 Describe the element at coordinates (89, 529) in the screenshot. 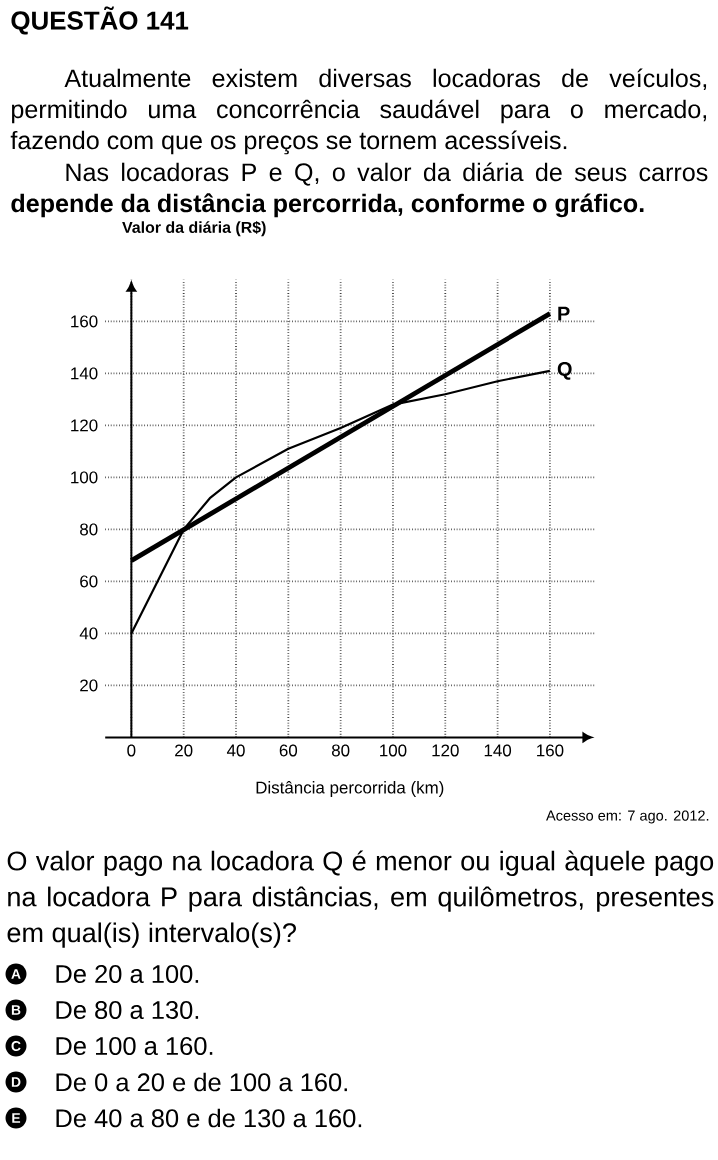

I see `y-tick-label: 80` at that location.